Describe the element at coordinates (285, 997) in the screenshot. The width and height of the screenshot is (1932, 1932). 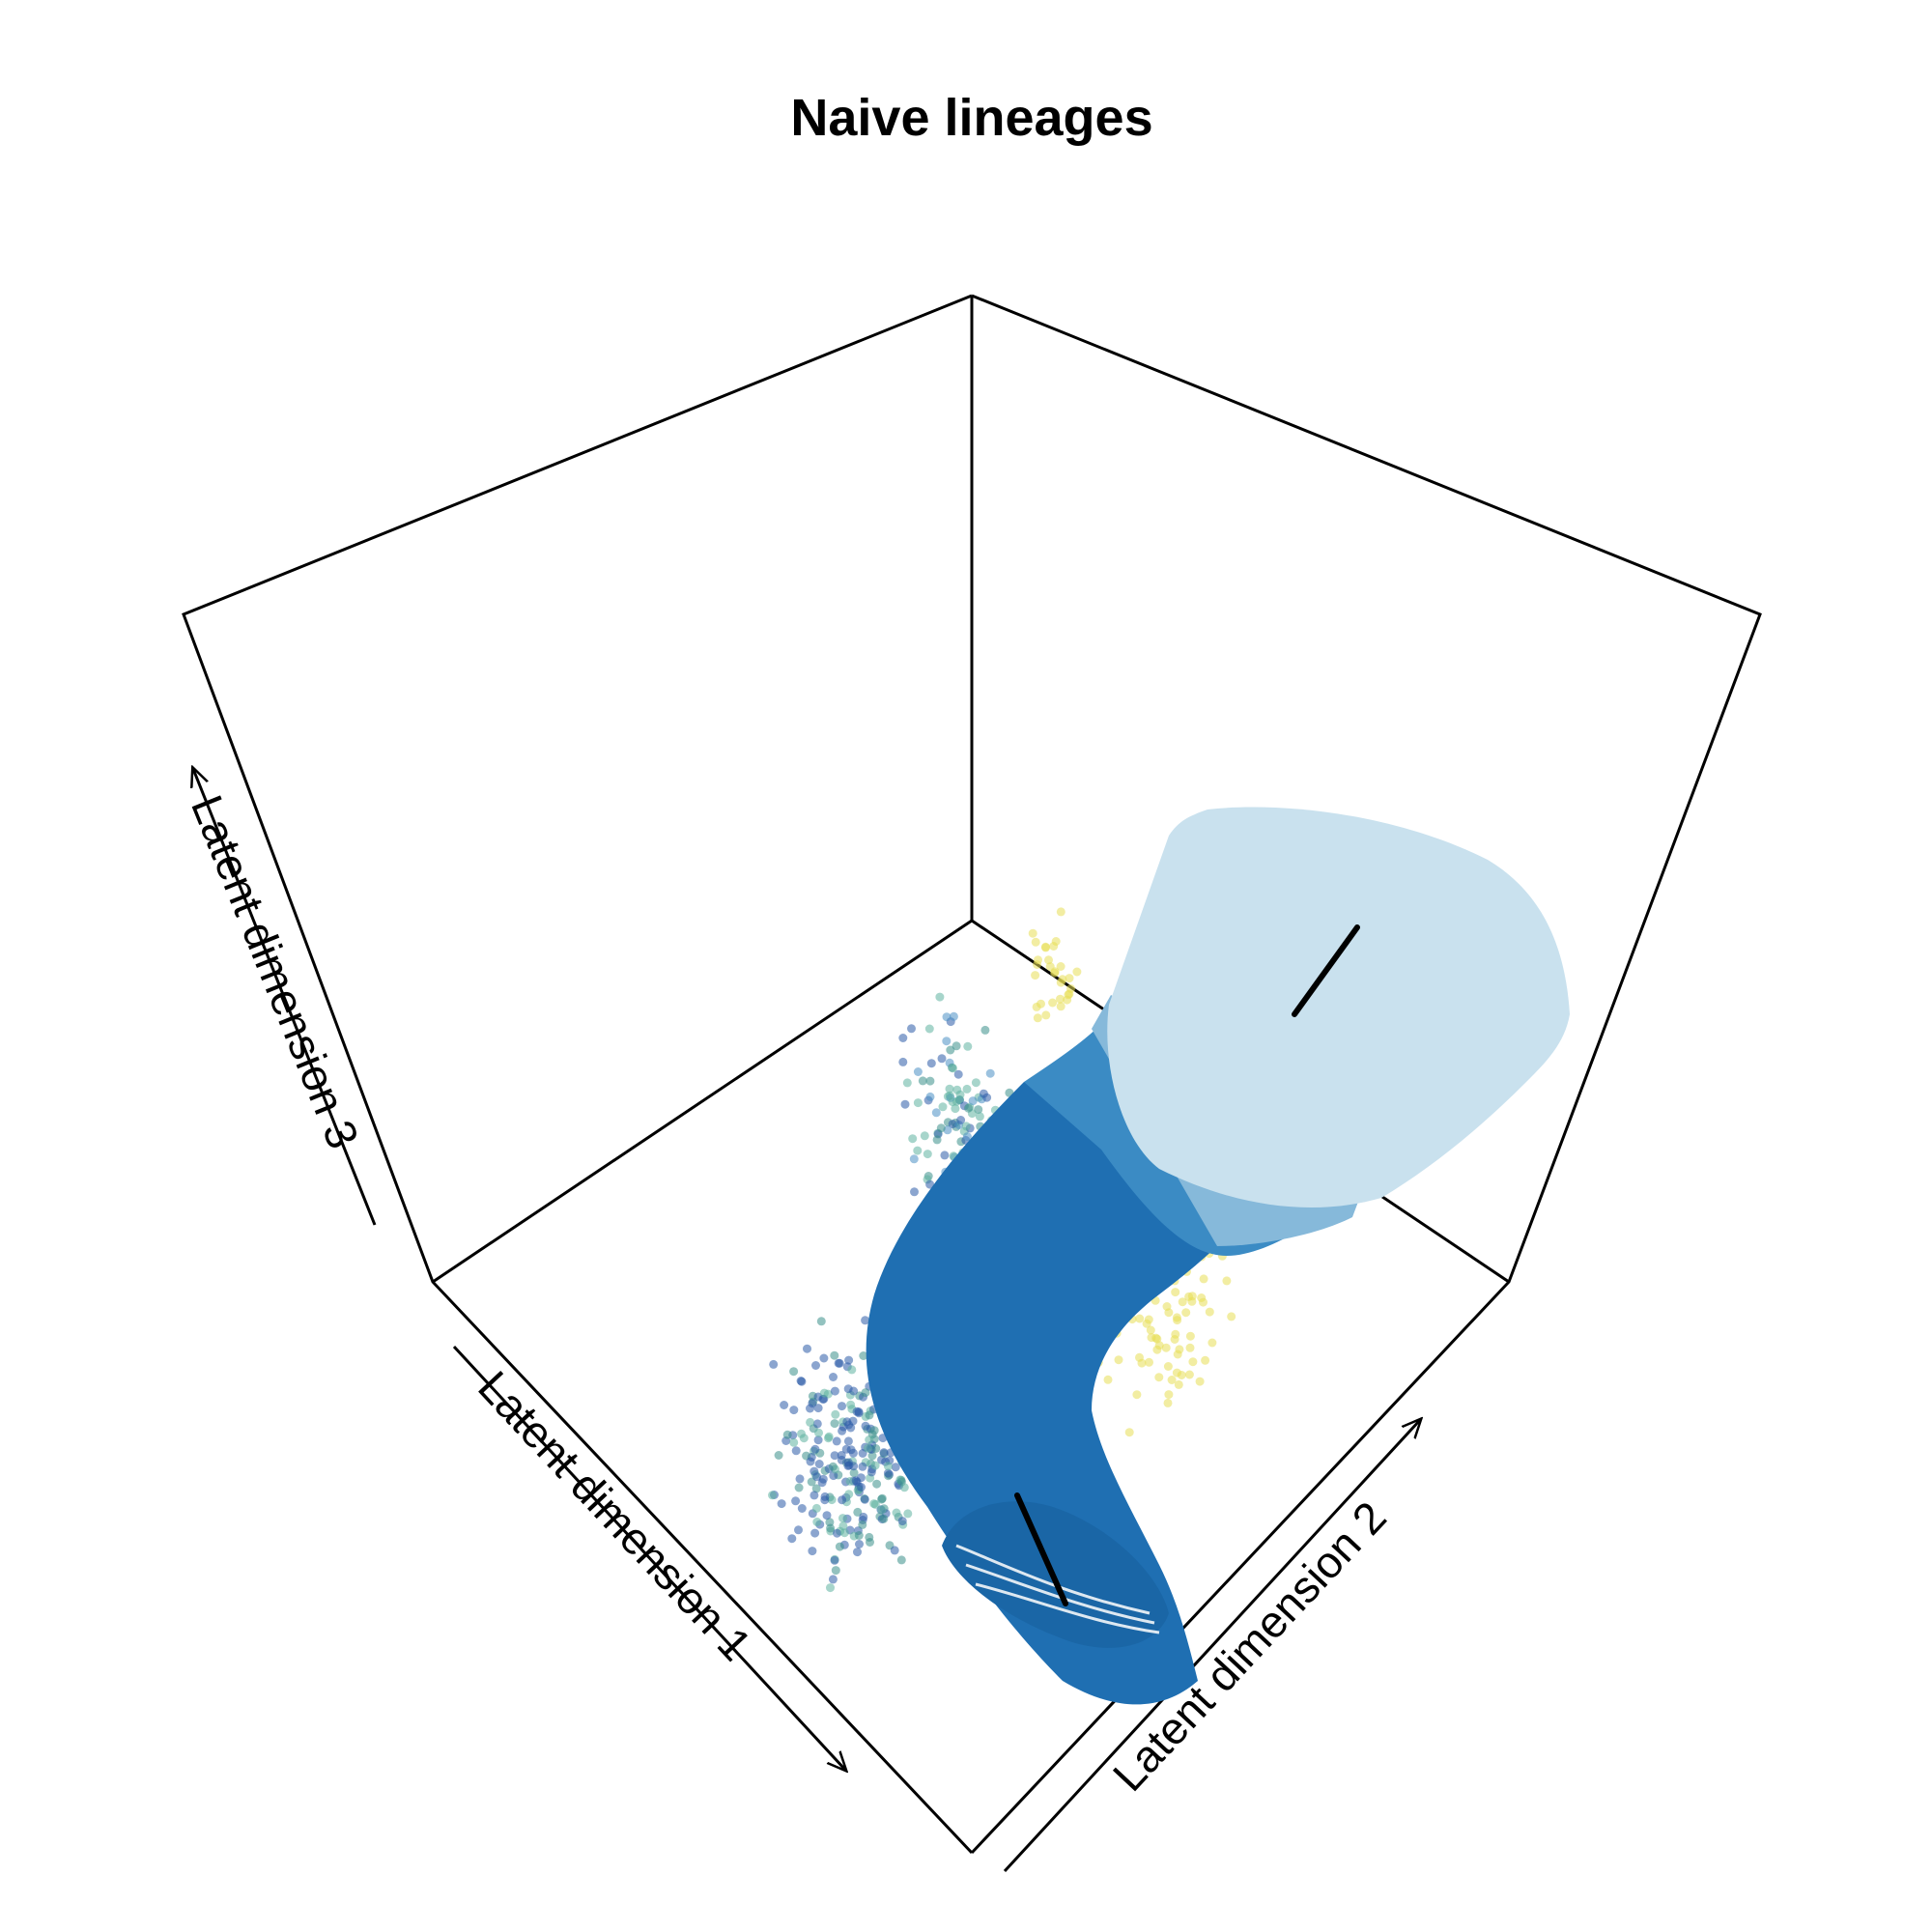
I see `axis-arrow-dim3` at that location.